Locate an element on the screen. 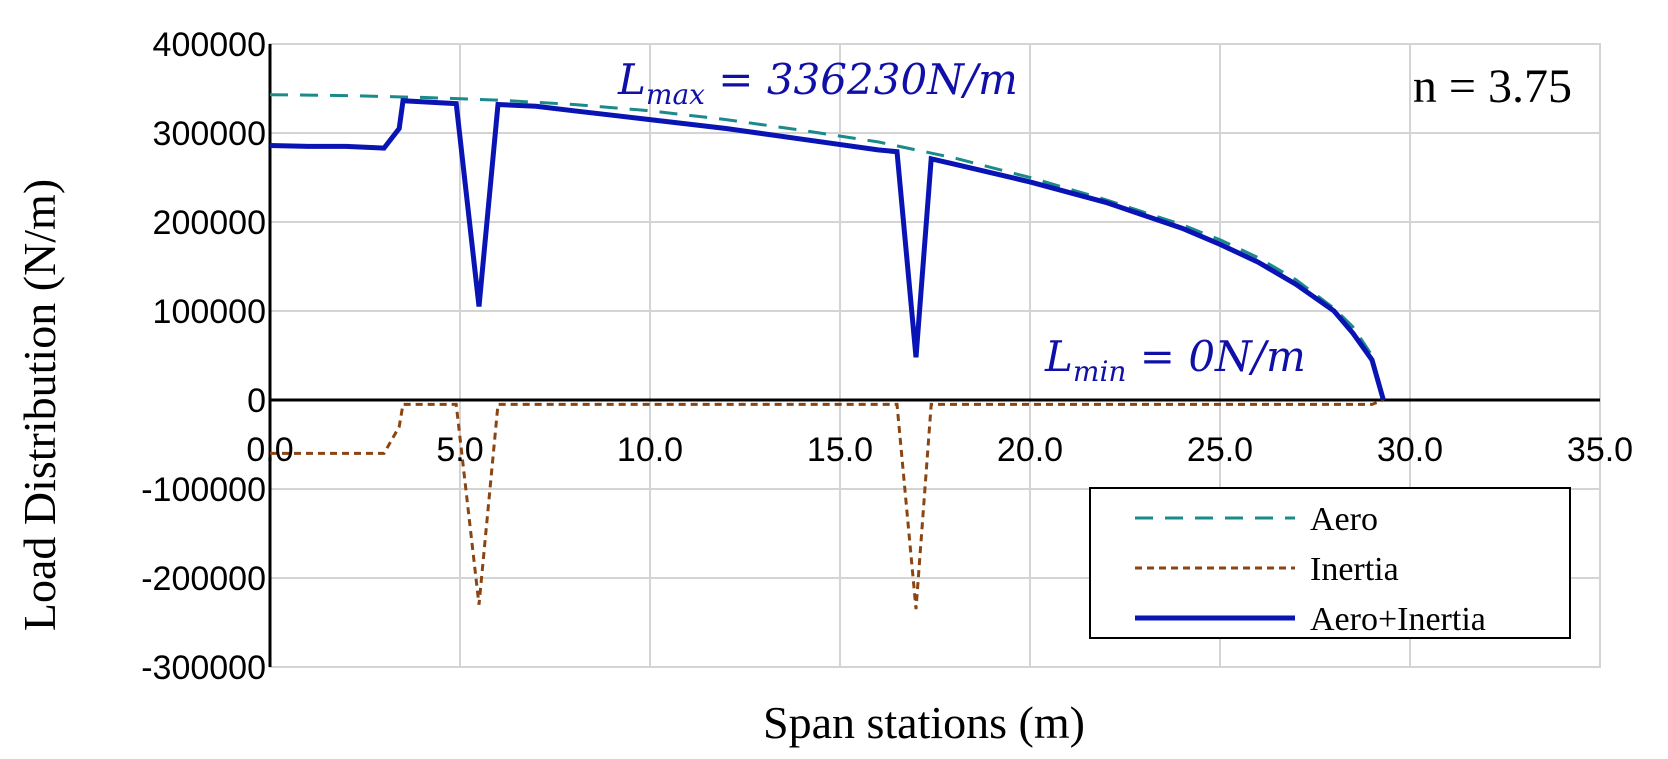  y-tick-label: 100000 is located at coordinates (209, 312).